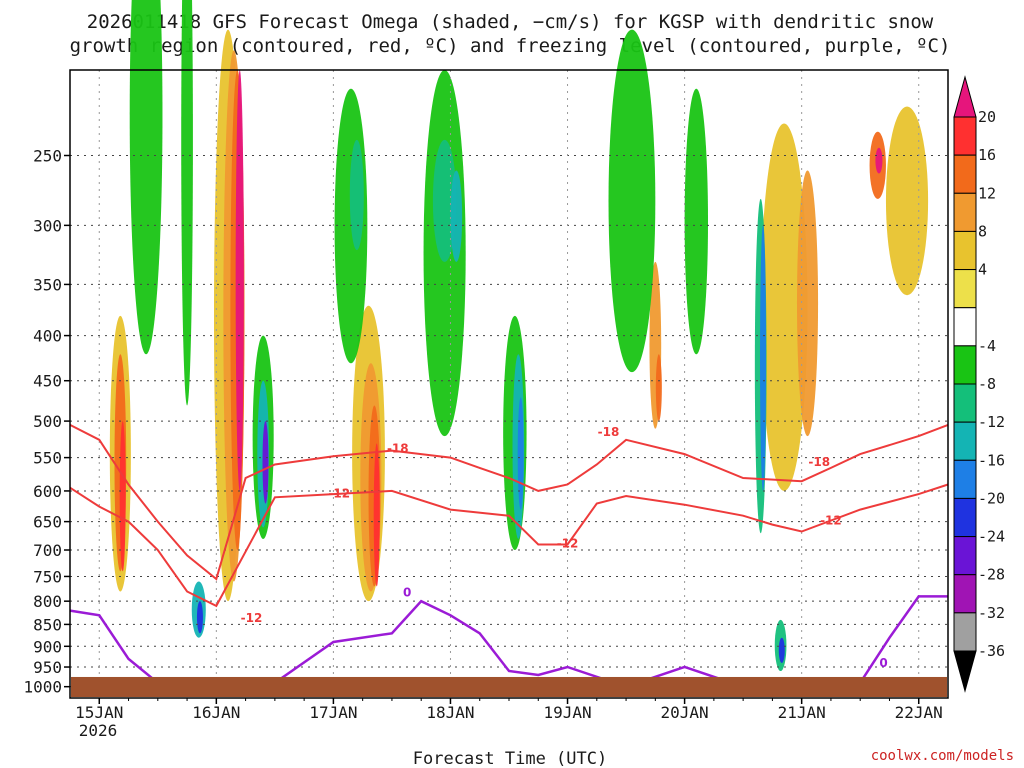  I want to click on x-tick-label-17JAN: 17JAN, so click(333, 712).